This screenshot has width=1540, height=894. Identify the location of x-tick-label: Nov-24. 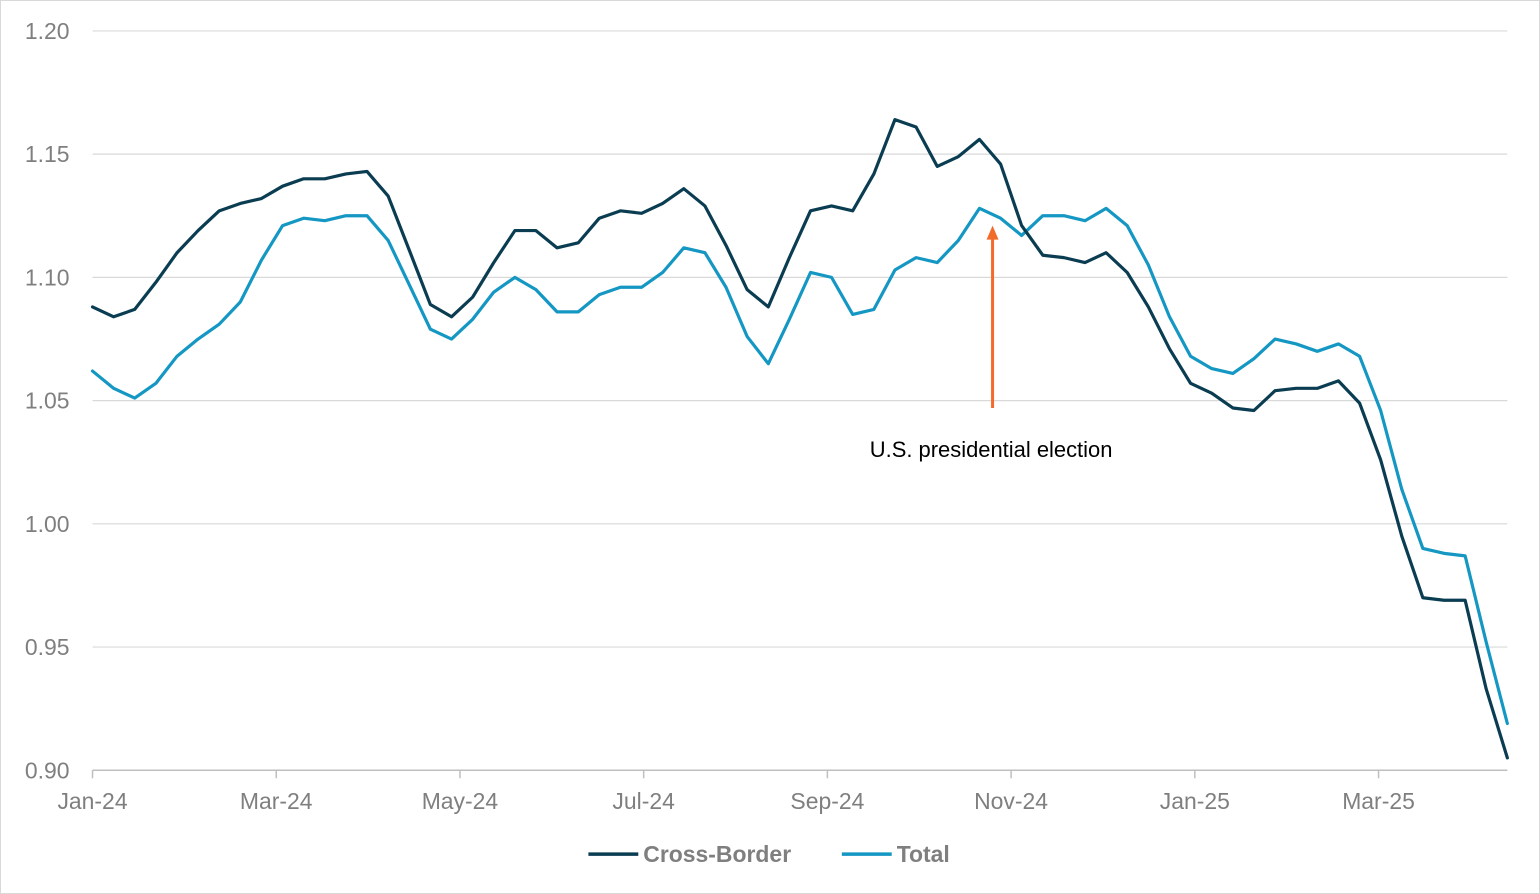
(1011, 801).